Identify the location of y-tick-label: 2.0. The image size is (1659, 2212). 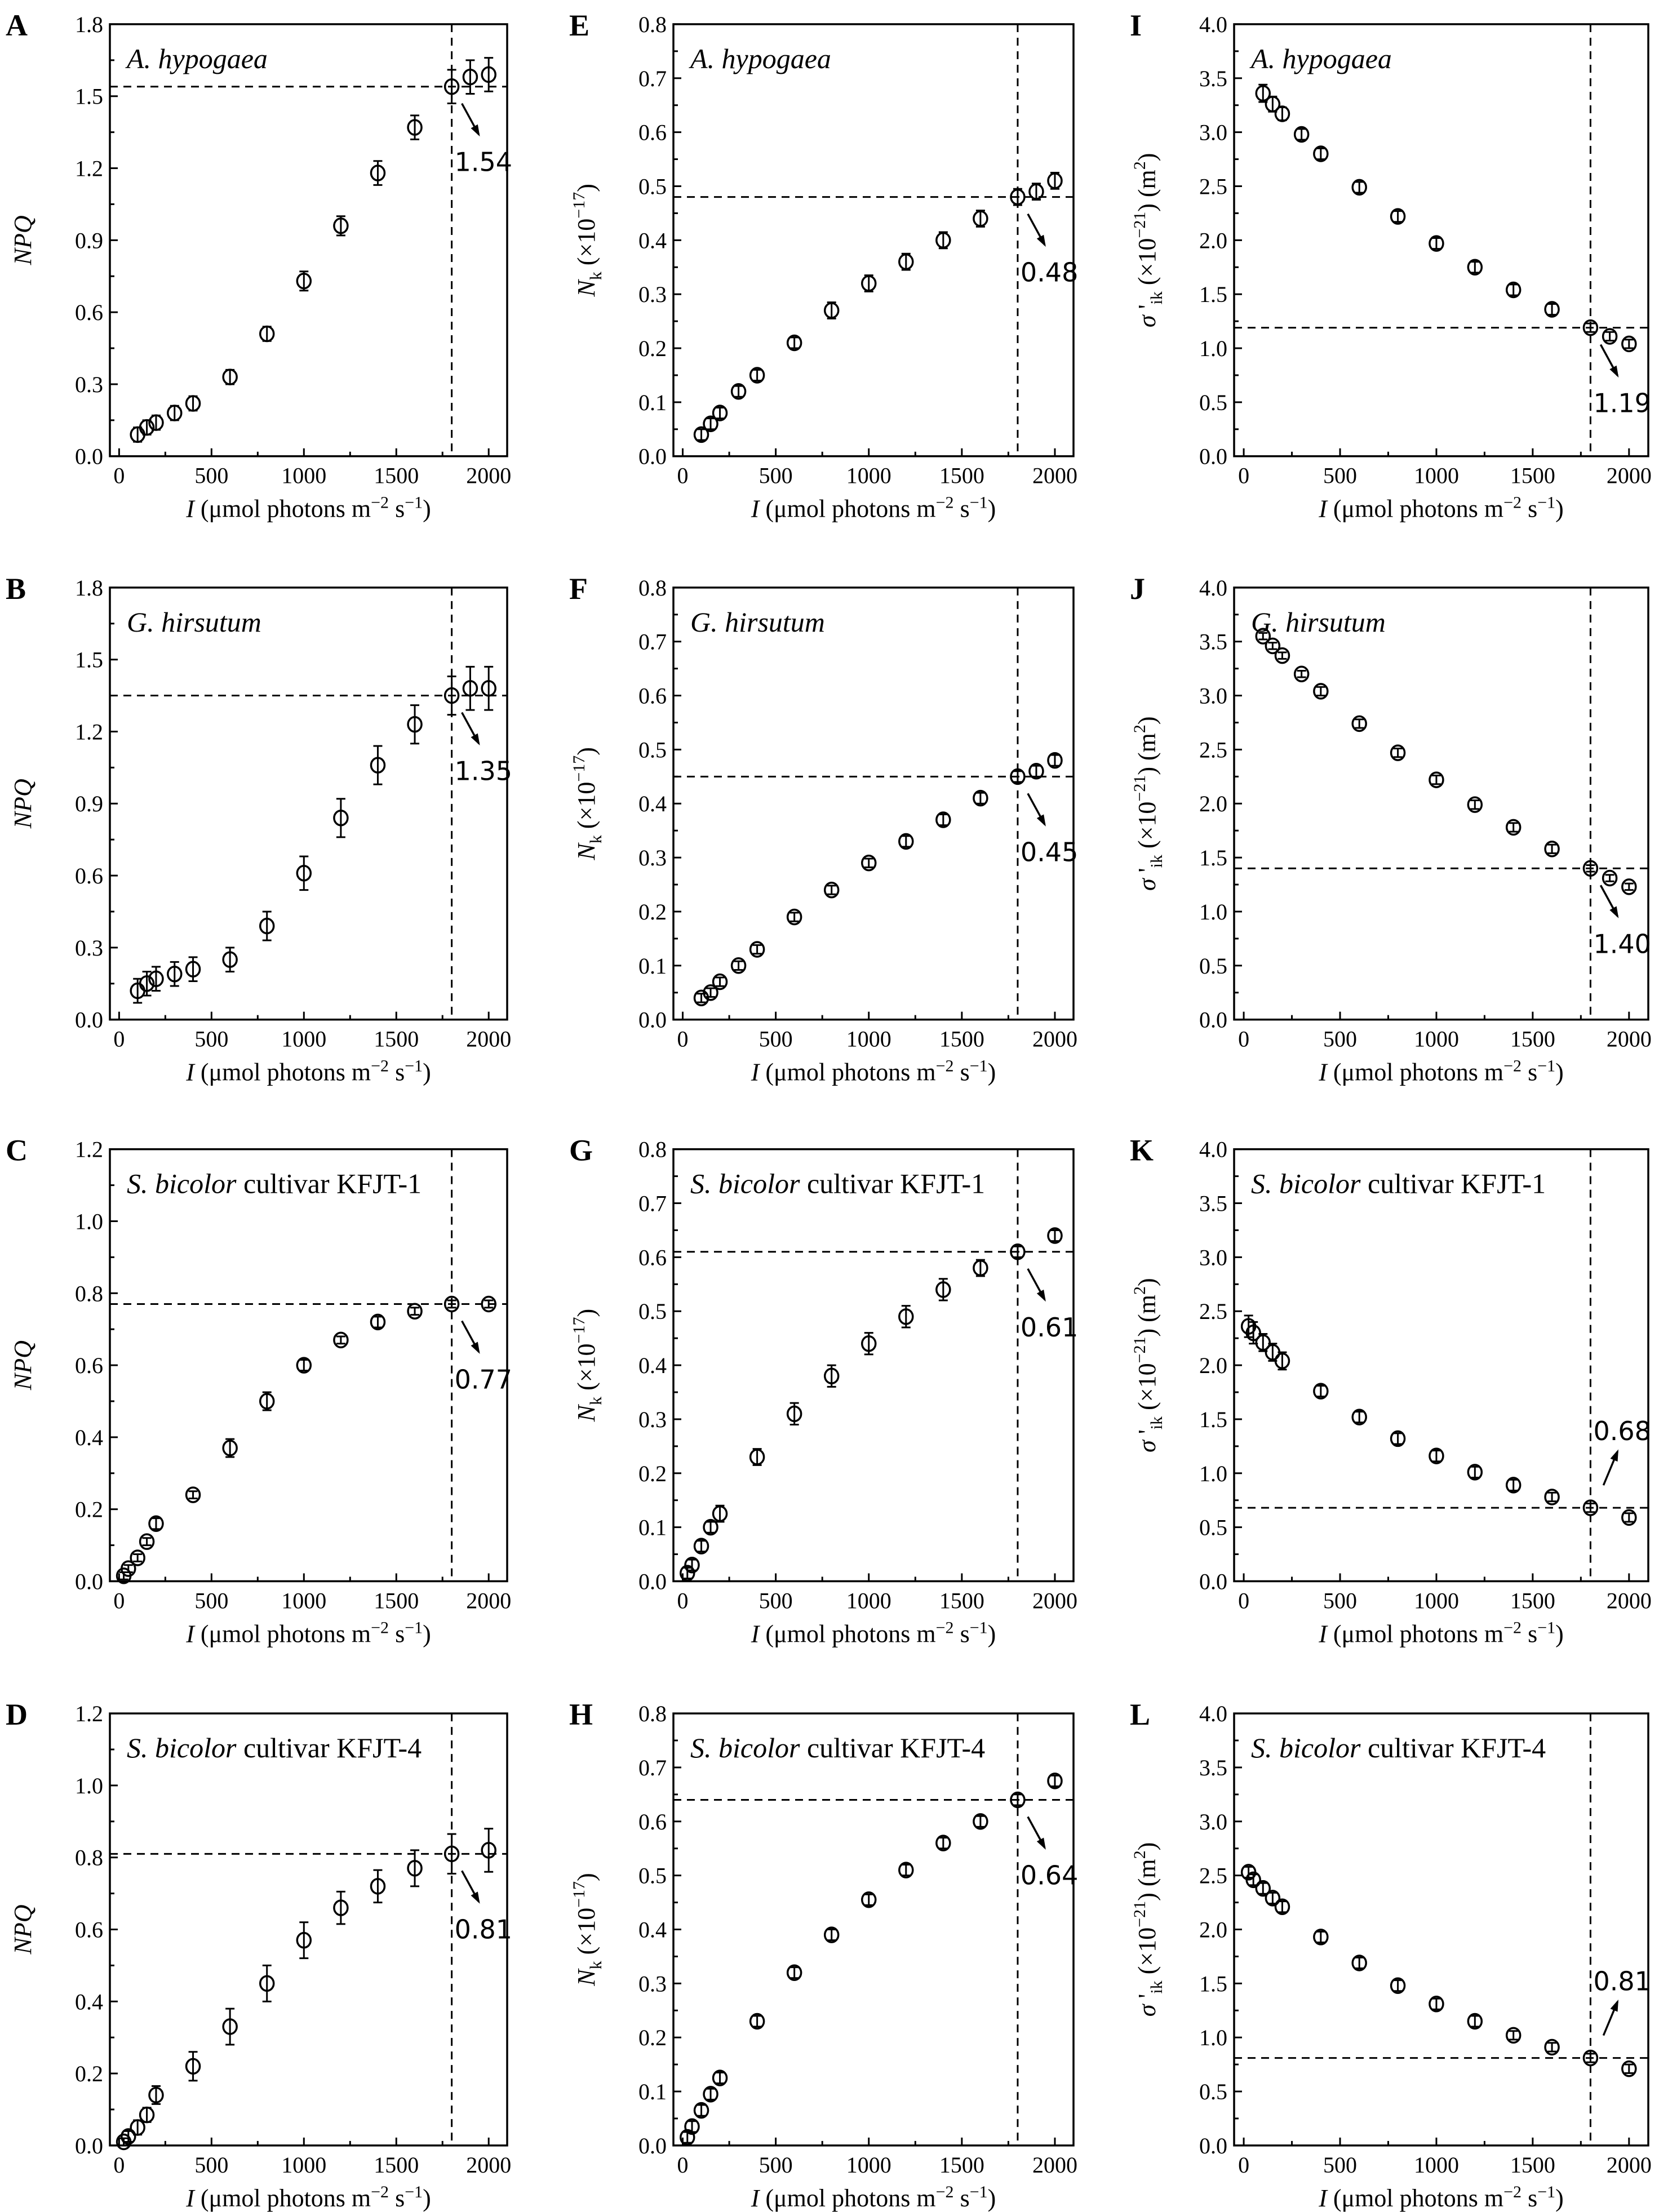
(1213, 803).